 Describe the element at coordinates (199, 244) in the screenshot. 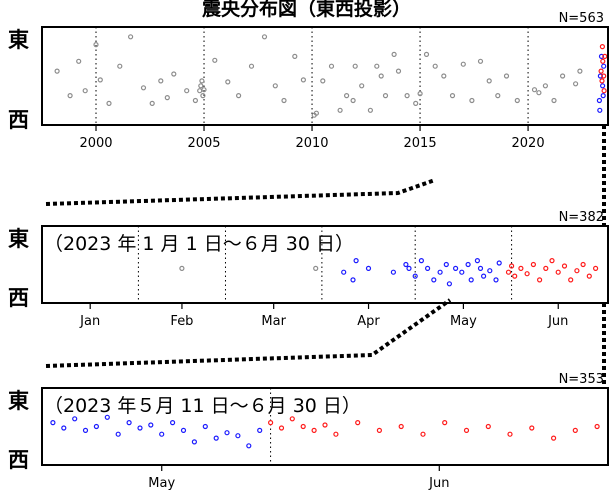

I see `date-range-label: （2023 年 1 月 1 日～６月 30 日）` at that location.